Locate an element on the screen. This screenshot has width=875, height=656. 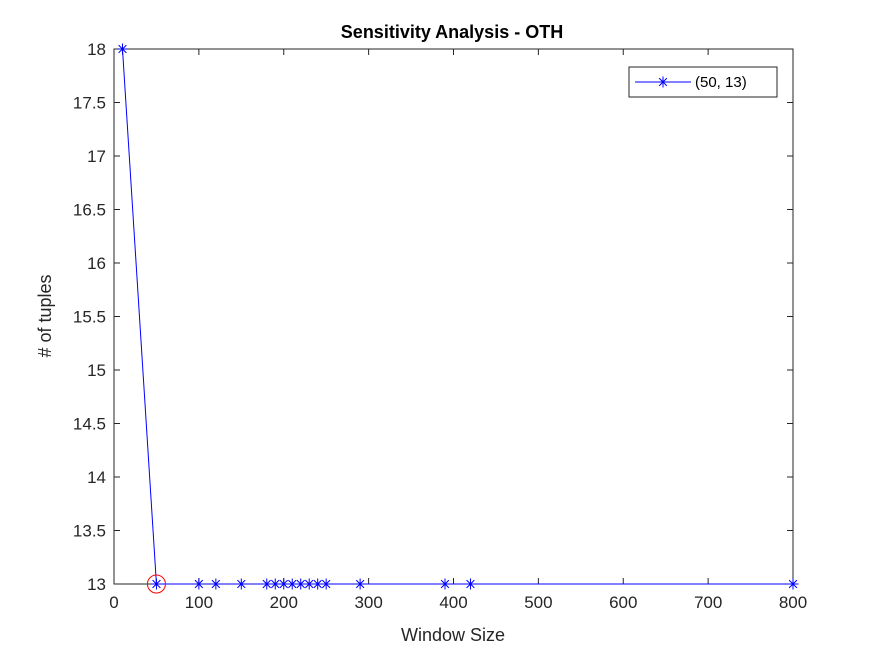
highlight-circle is located at coordinates (156, 584).